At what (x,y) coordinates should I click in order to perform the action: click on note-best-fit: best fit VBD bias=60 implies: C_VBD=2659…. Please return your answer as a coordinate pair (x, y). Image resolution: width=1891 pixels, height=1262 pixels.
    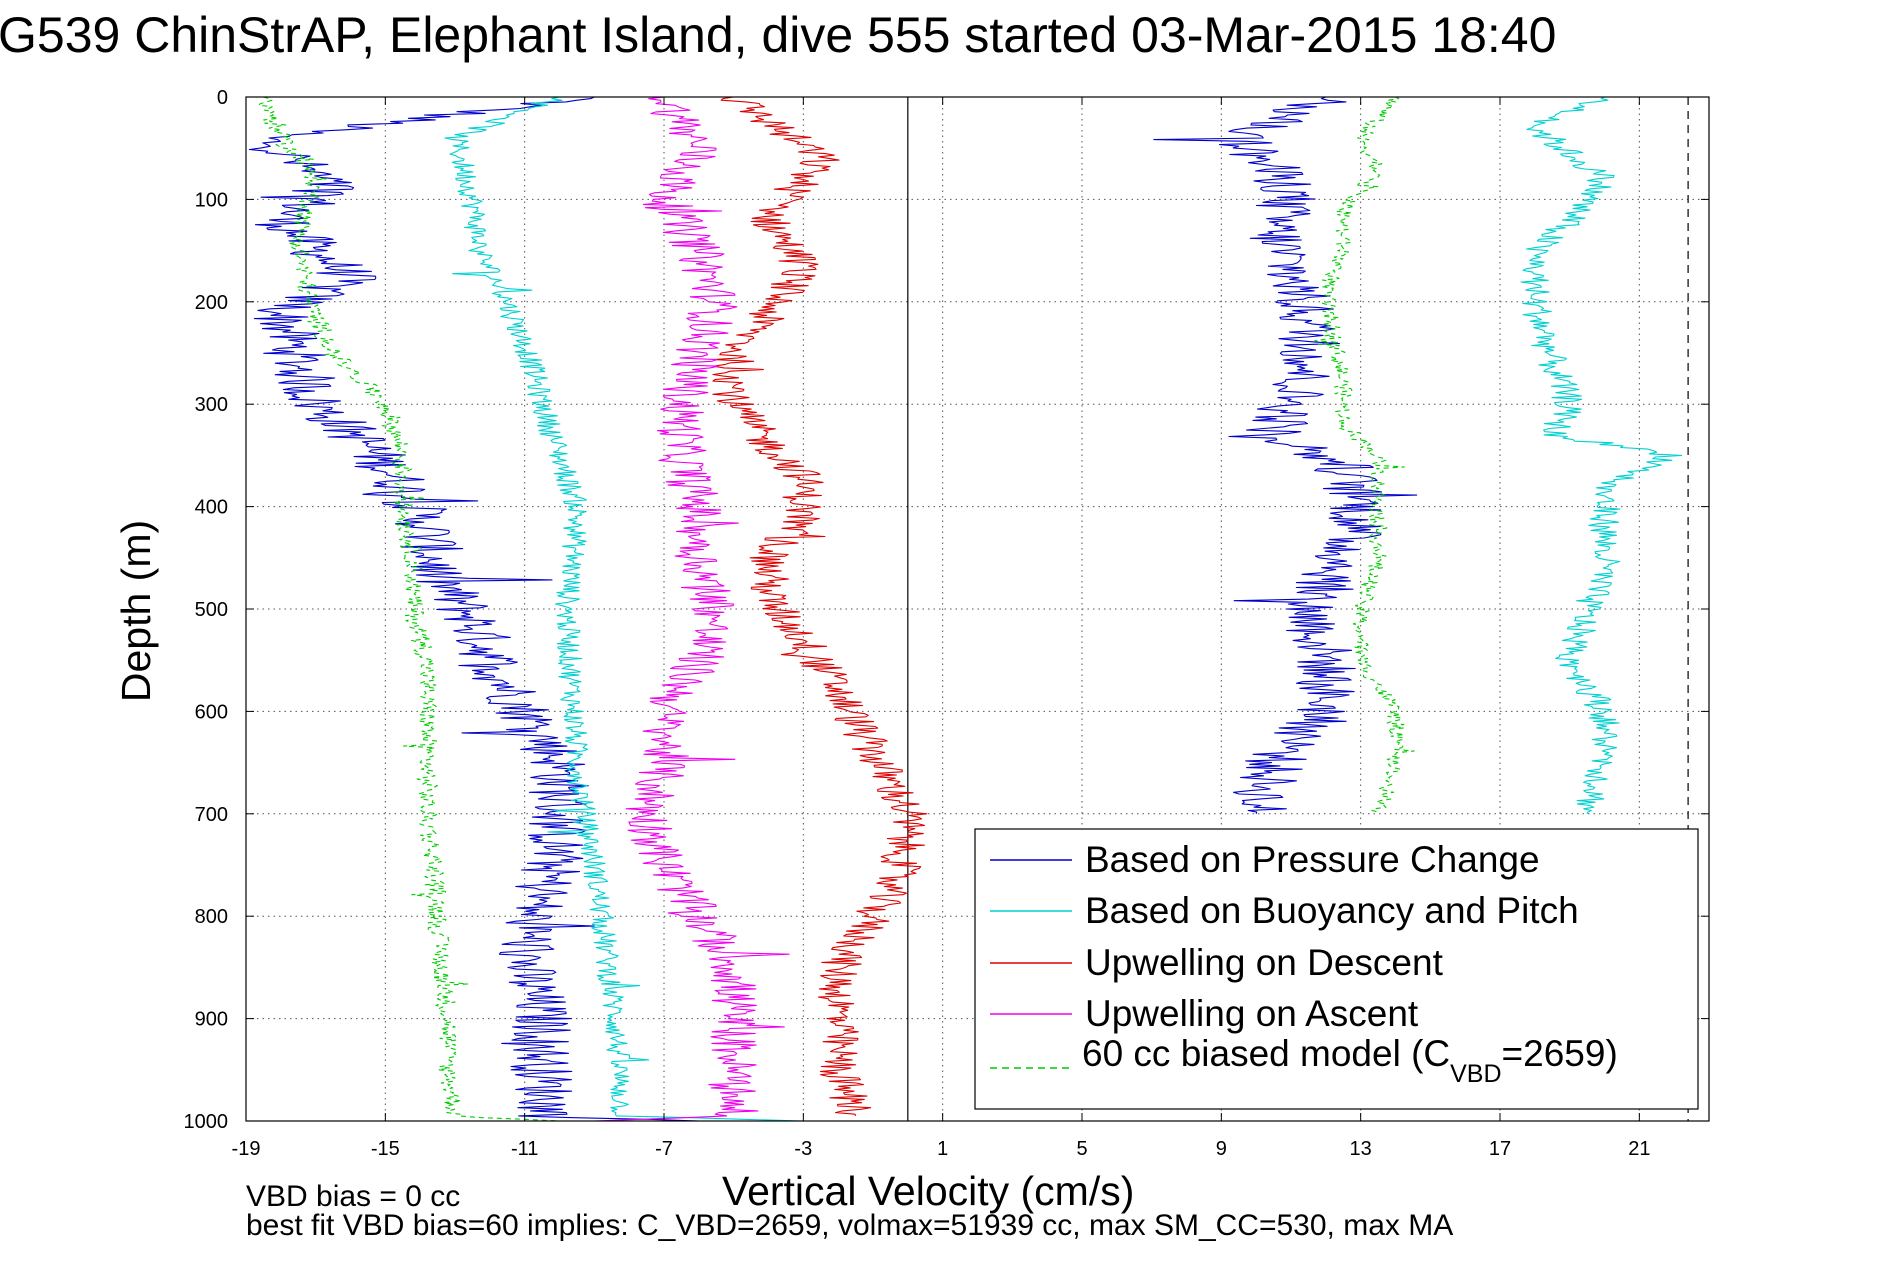
    Looking at the image, I should click on (849, 1225).